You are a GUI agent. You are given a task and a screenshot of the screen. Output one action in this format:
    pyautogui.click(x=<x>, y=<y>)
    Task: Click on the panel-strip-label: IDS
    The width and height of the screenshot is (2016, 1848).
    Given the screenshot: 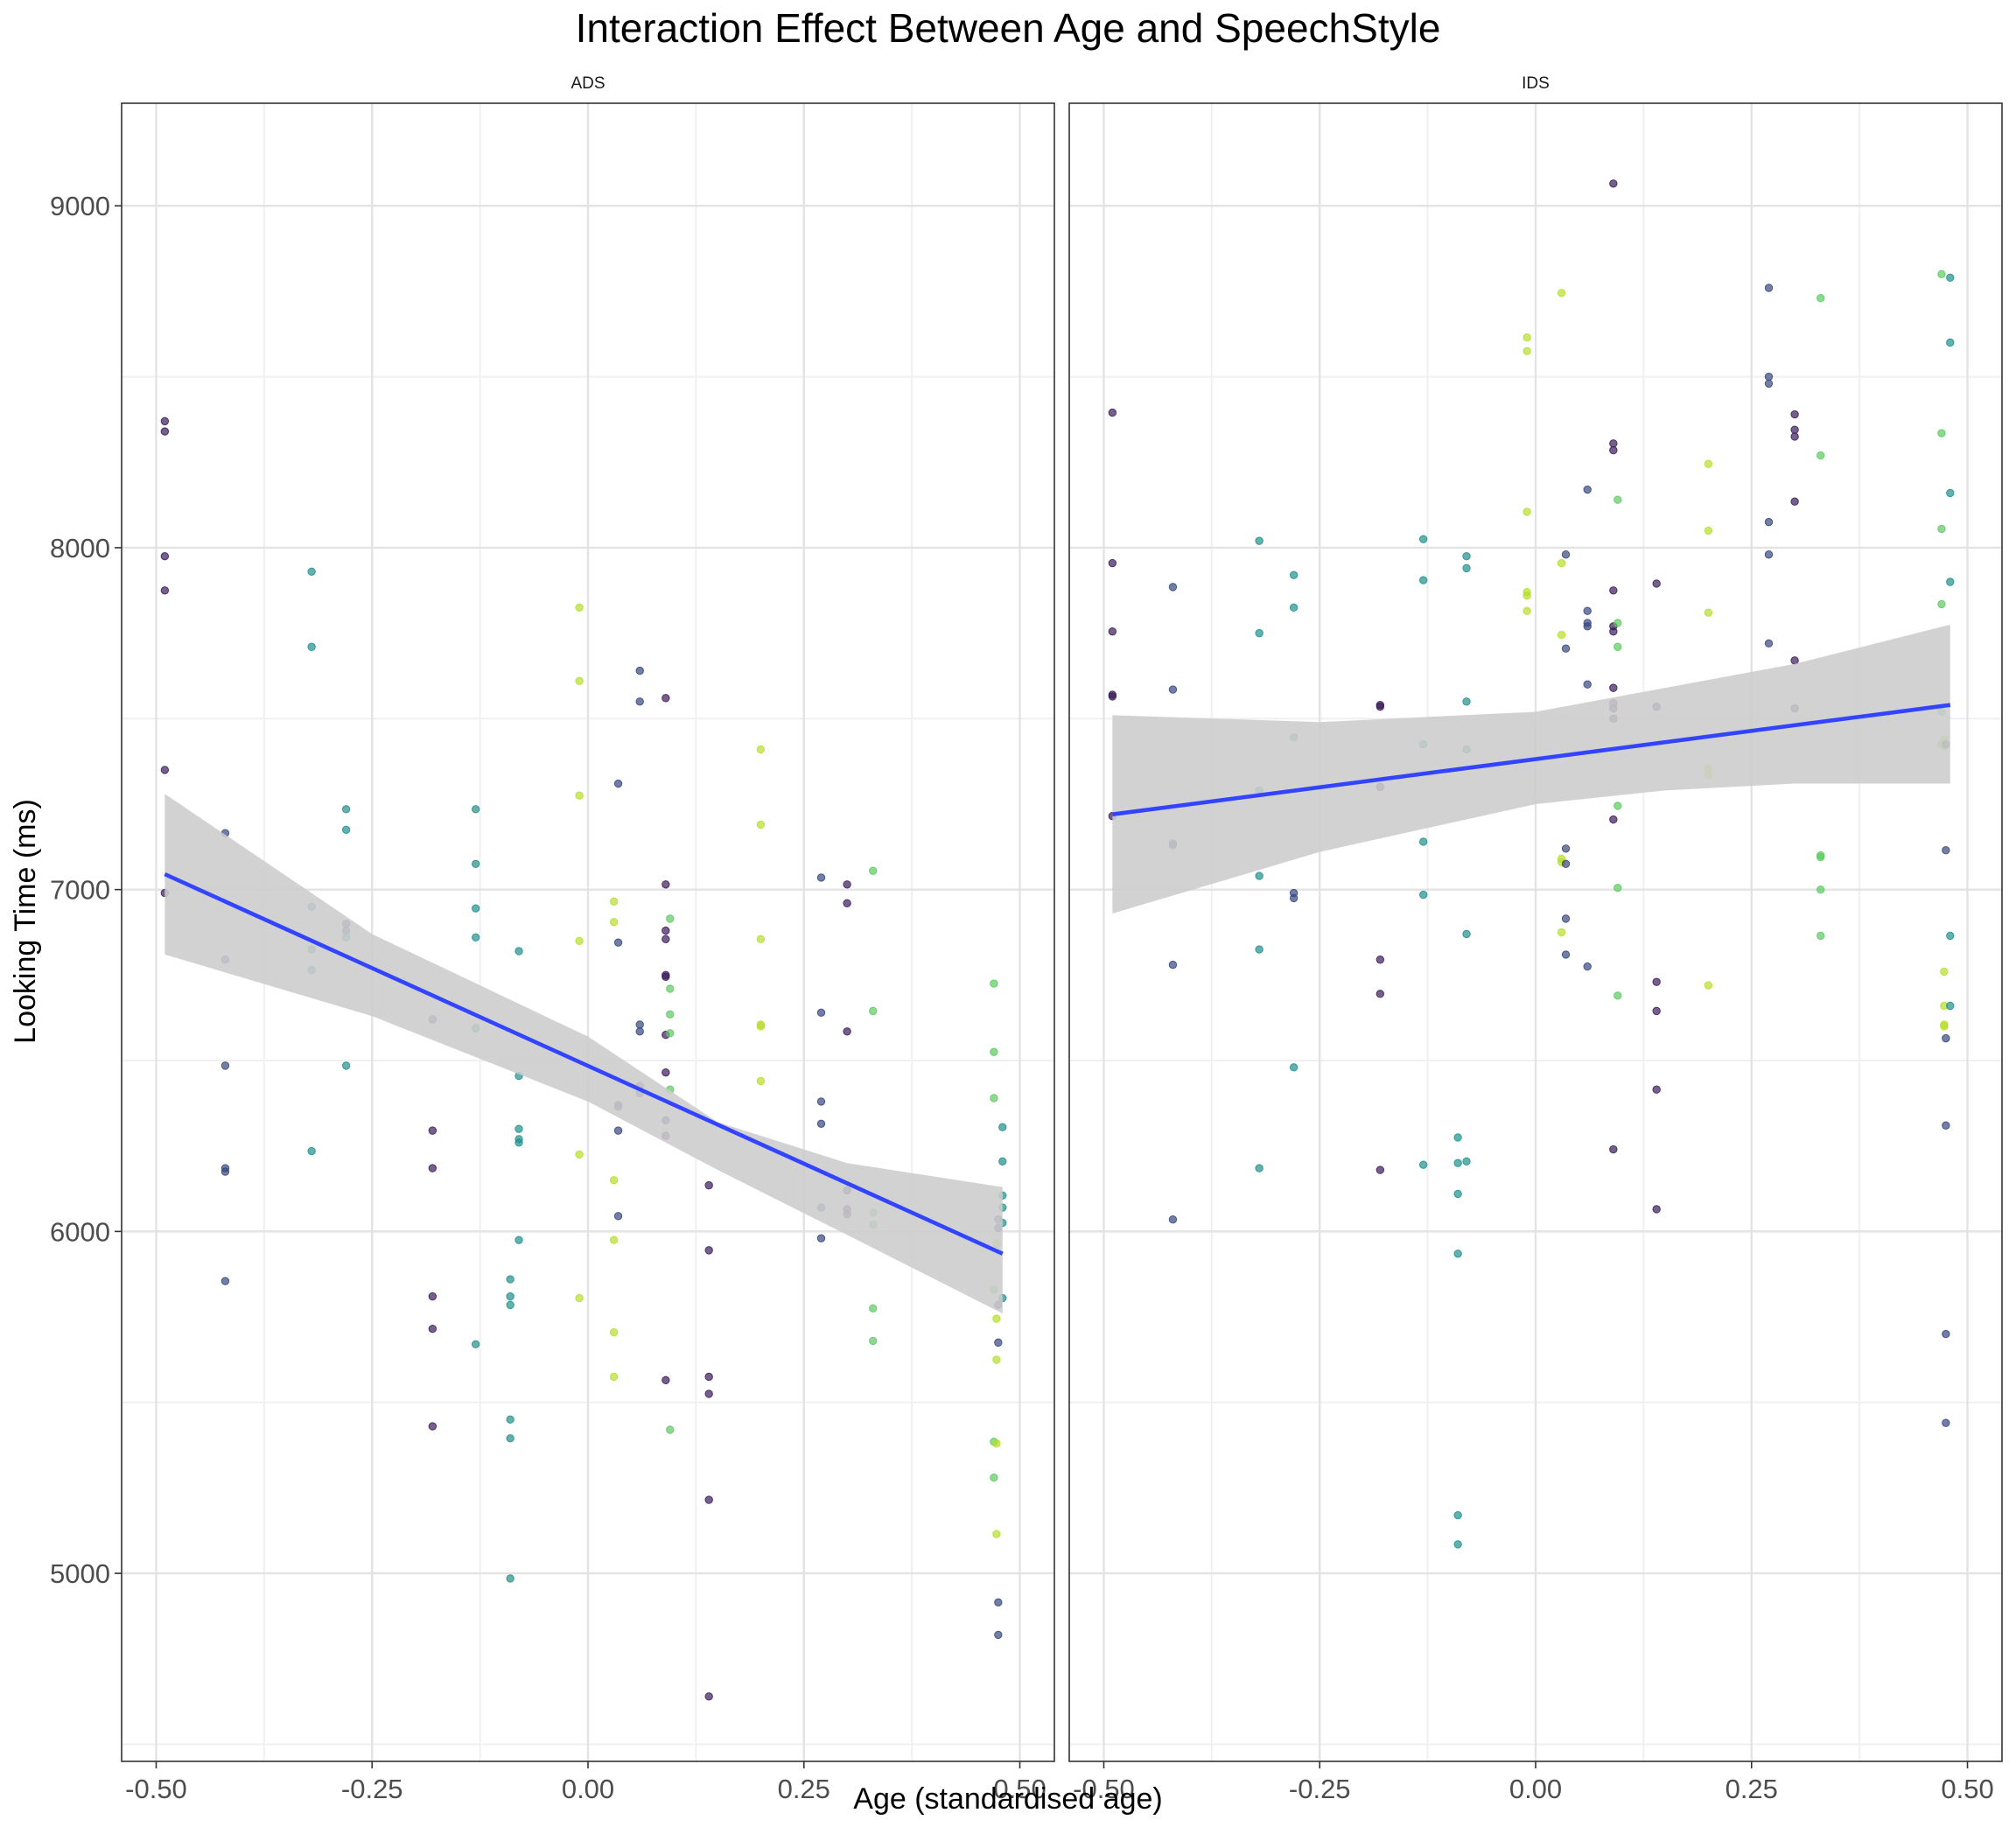 What is the action you would take?
    pyautogui.click(x=1536, y=83)
    